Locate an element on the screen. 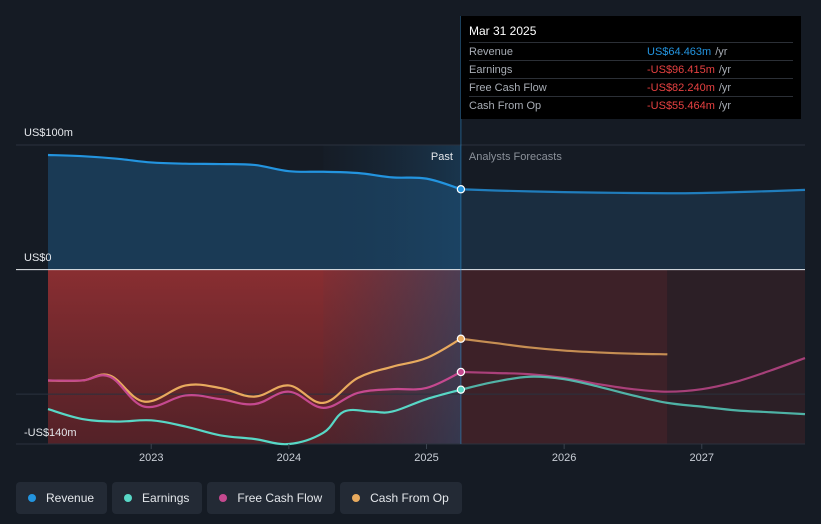  x-tick-label: 2026 is located at coordinates (564, 458).